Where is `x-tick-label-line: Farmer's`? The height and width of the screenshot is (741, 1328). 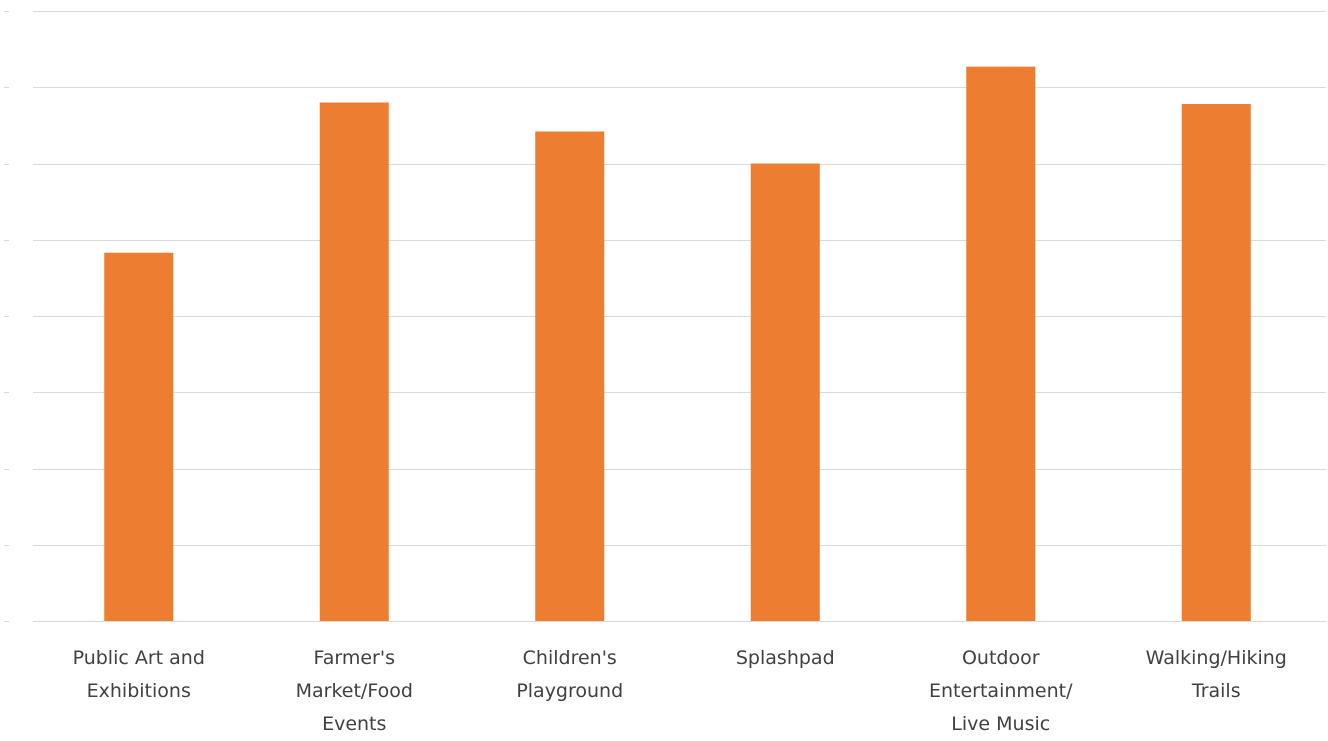 x-tick-label-line: Farmer's is located at coordinates (354, 658).